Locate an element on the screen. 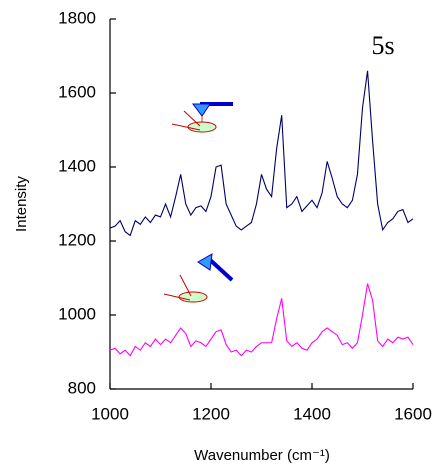 The height and width of the screenshot is (470, 438). y-tick-label: 1000 is located at coordinates (77, 313).